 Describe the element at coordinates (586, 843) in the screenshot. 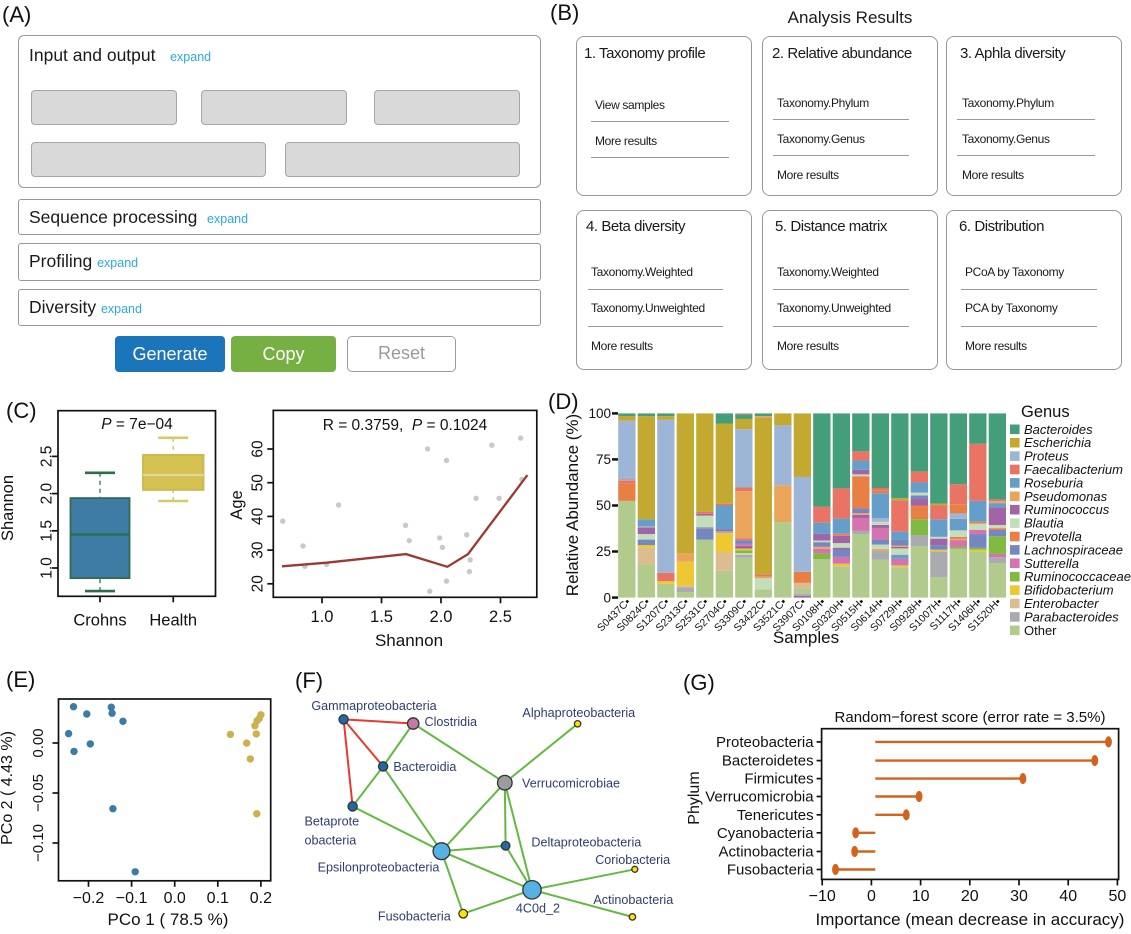

I see `svg-text: Deltaproteobacteria` at that location.